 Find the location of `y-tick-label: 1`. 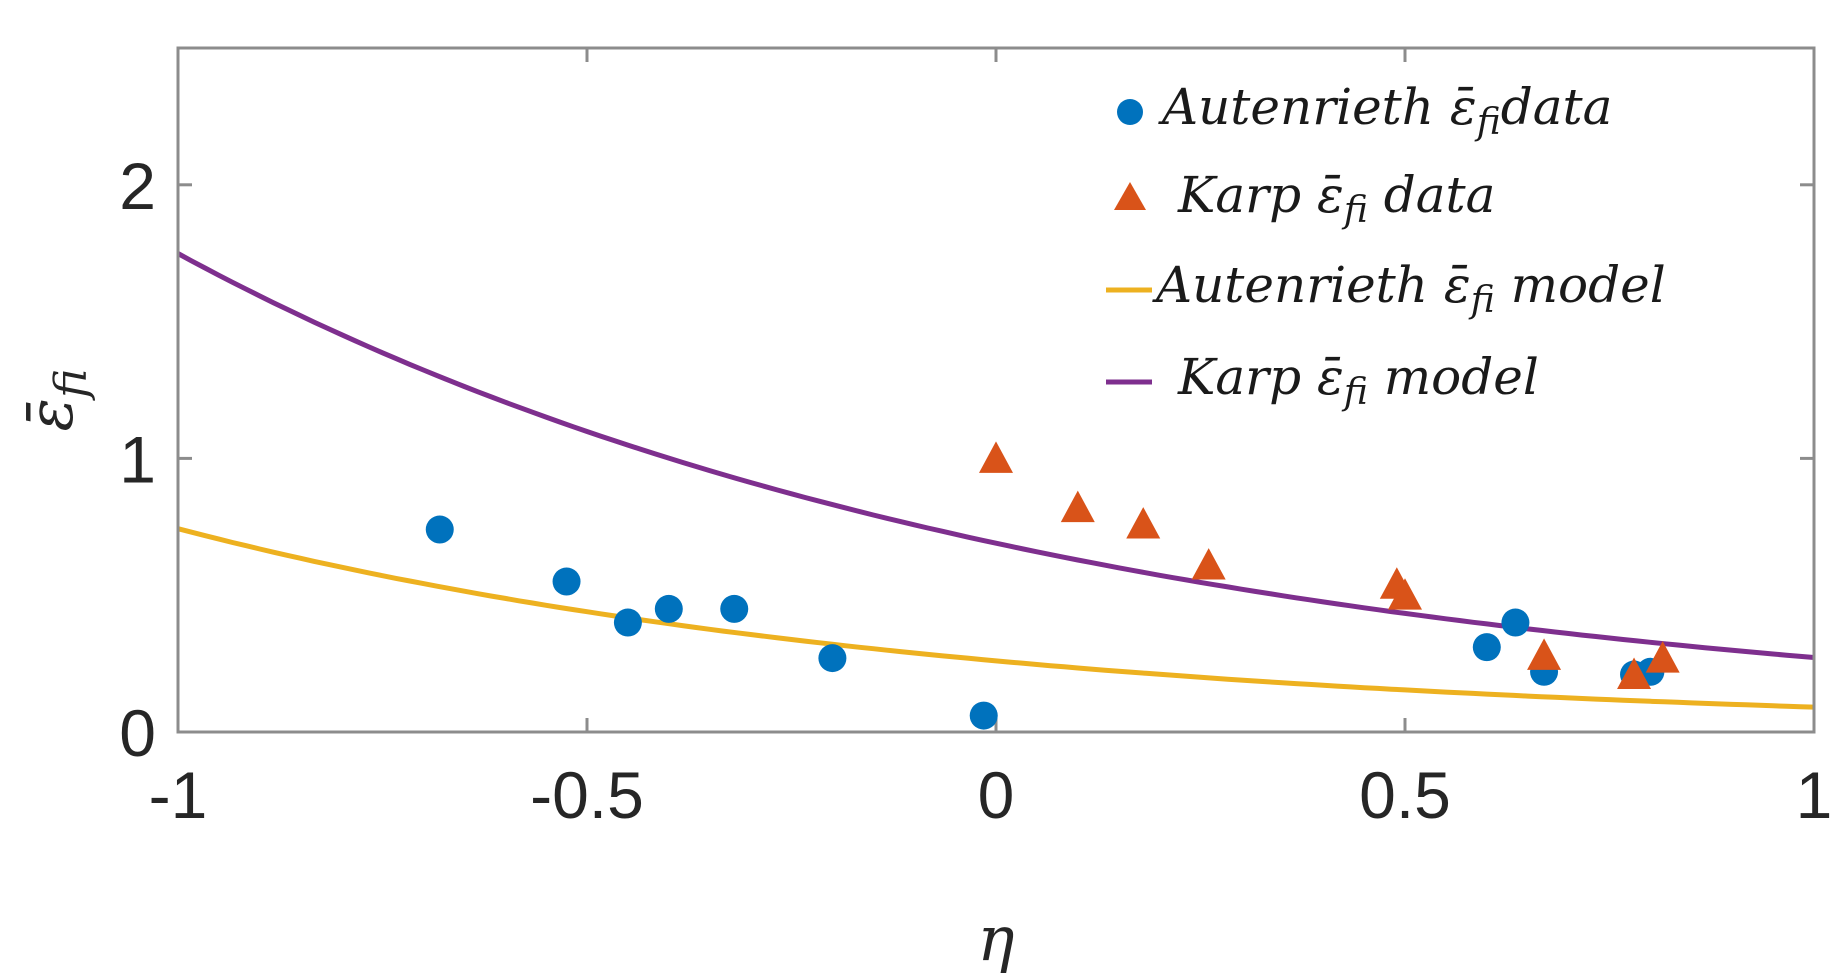

y-tick-label: 1 is located at coordinates (137, 459).